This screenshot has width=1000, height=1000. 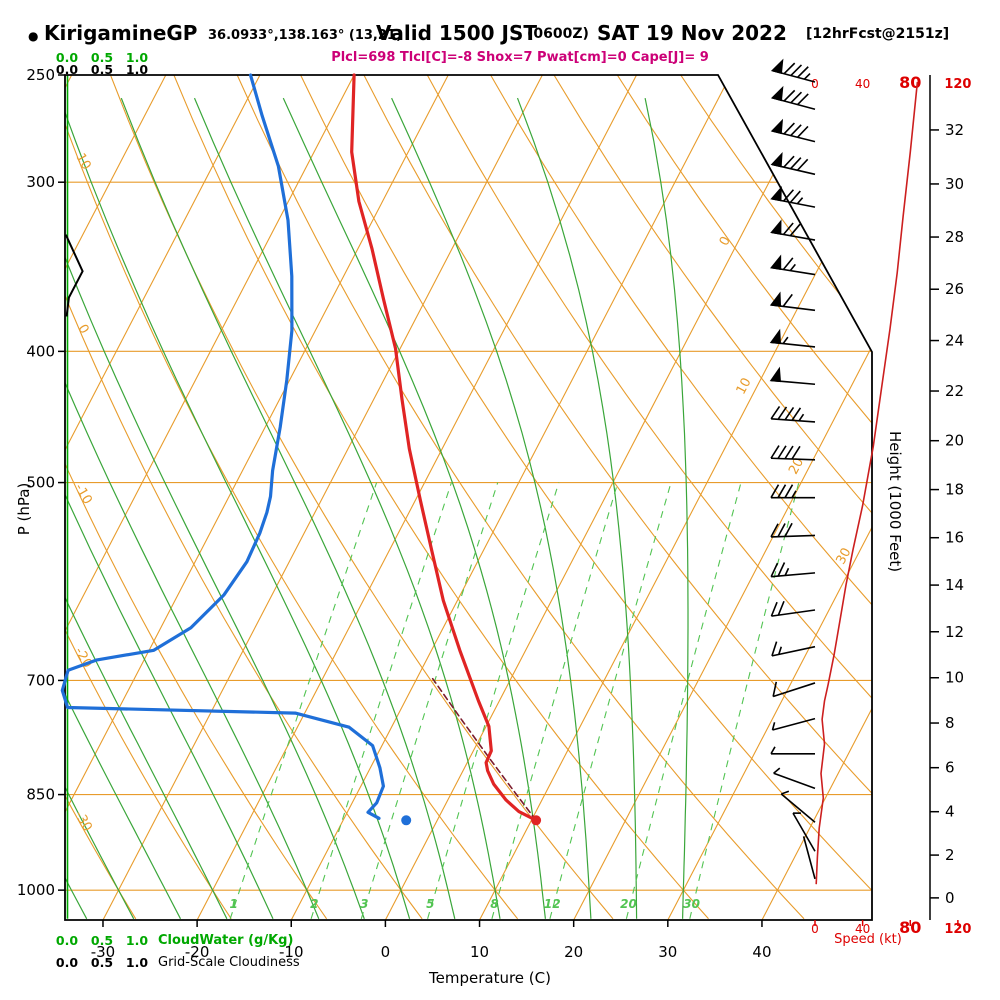 What do you see at coordinates (233, 904) in the screenshot?
I see `svg-text: 1` at bounding box center [233, 904].